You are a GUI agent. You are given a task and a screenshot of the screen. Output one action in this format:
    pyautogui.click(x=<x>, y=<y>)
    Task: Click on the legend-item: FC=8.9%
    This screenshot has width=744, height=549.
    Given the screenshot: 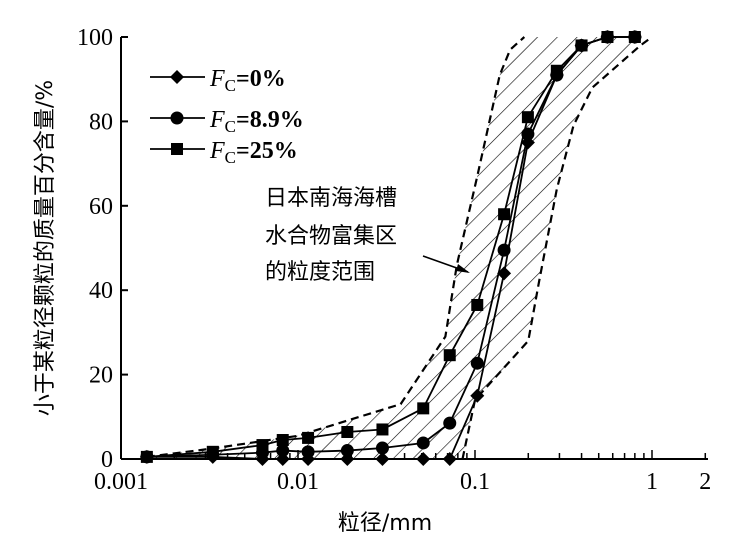 What is the action you would take?
    pyautogui.click(x=227, y=121)
    